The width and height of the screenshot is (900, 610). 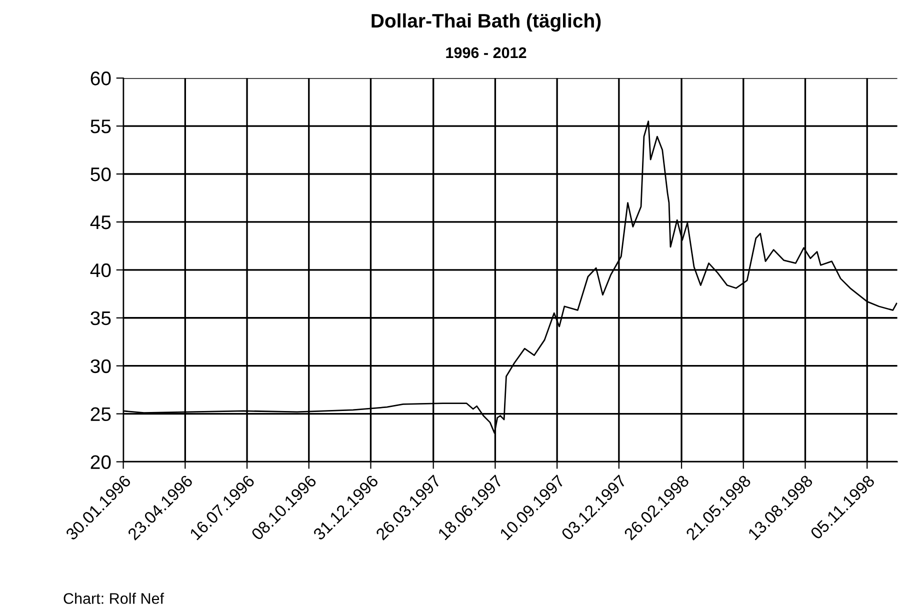 I want to click on chart-title: Dollar-Thai Bath (täglich), so click(x=486, y=22).